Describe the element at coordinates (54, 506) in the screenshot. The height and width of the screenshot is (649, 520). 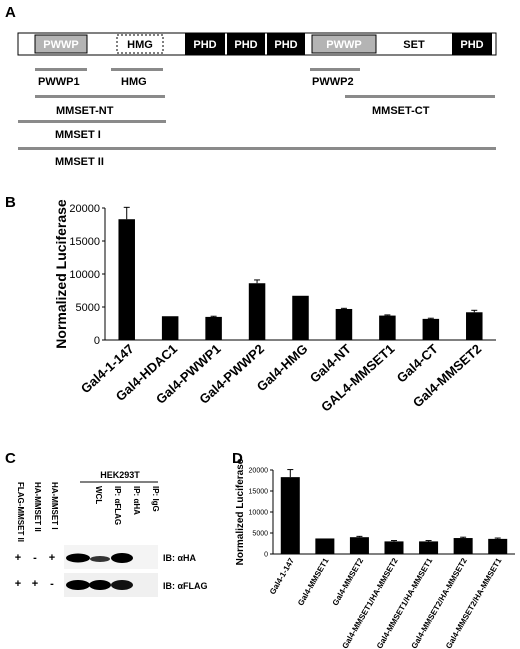
I see `transfection-label-ha-mmset-i: HA-MMSET I` at that location.